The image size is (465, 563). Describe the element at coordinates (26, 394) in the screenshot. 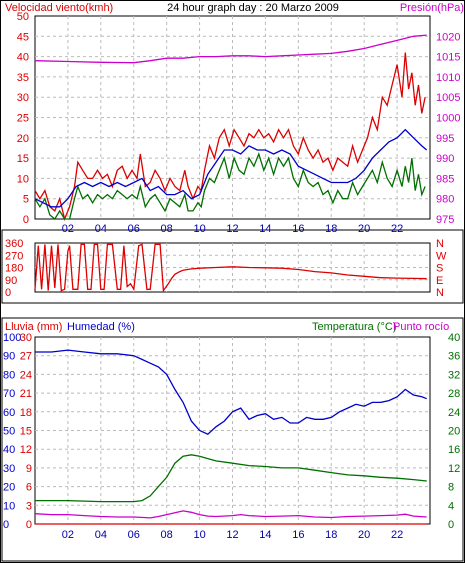

I see `y-rain-tick-label: 21` at that location.